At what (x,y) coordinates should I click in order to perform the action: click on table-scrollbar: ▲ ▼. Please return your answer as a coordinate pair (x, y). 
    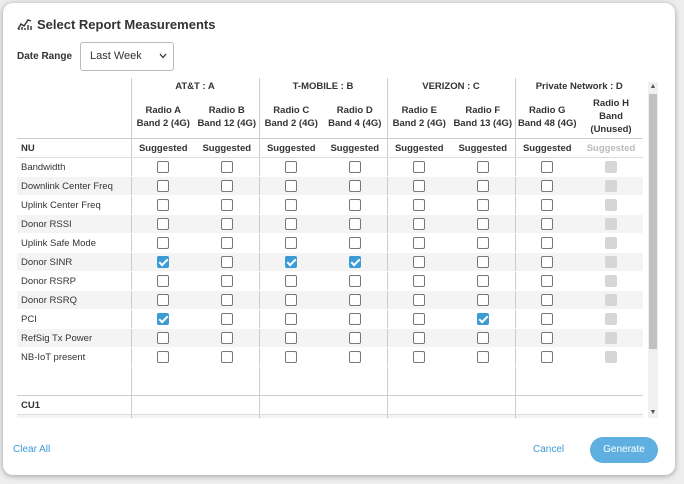
    Looking at the image, I should click on (653, 250).